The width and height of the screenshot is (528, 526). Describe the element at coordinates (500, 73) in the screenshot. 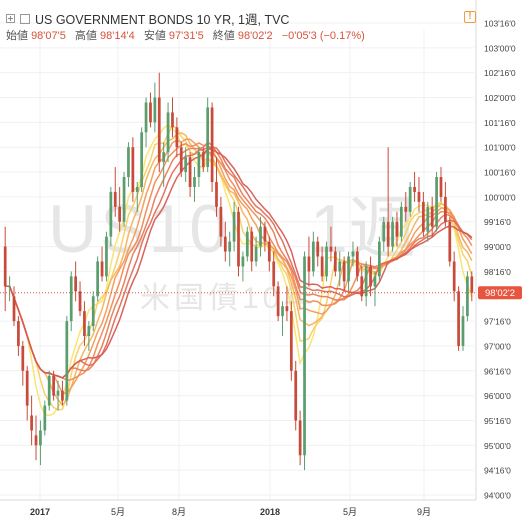

I see `y-tick-label: 102'16'0` at that location.